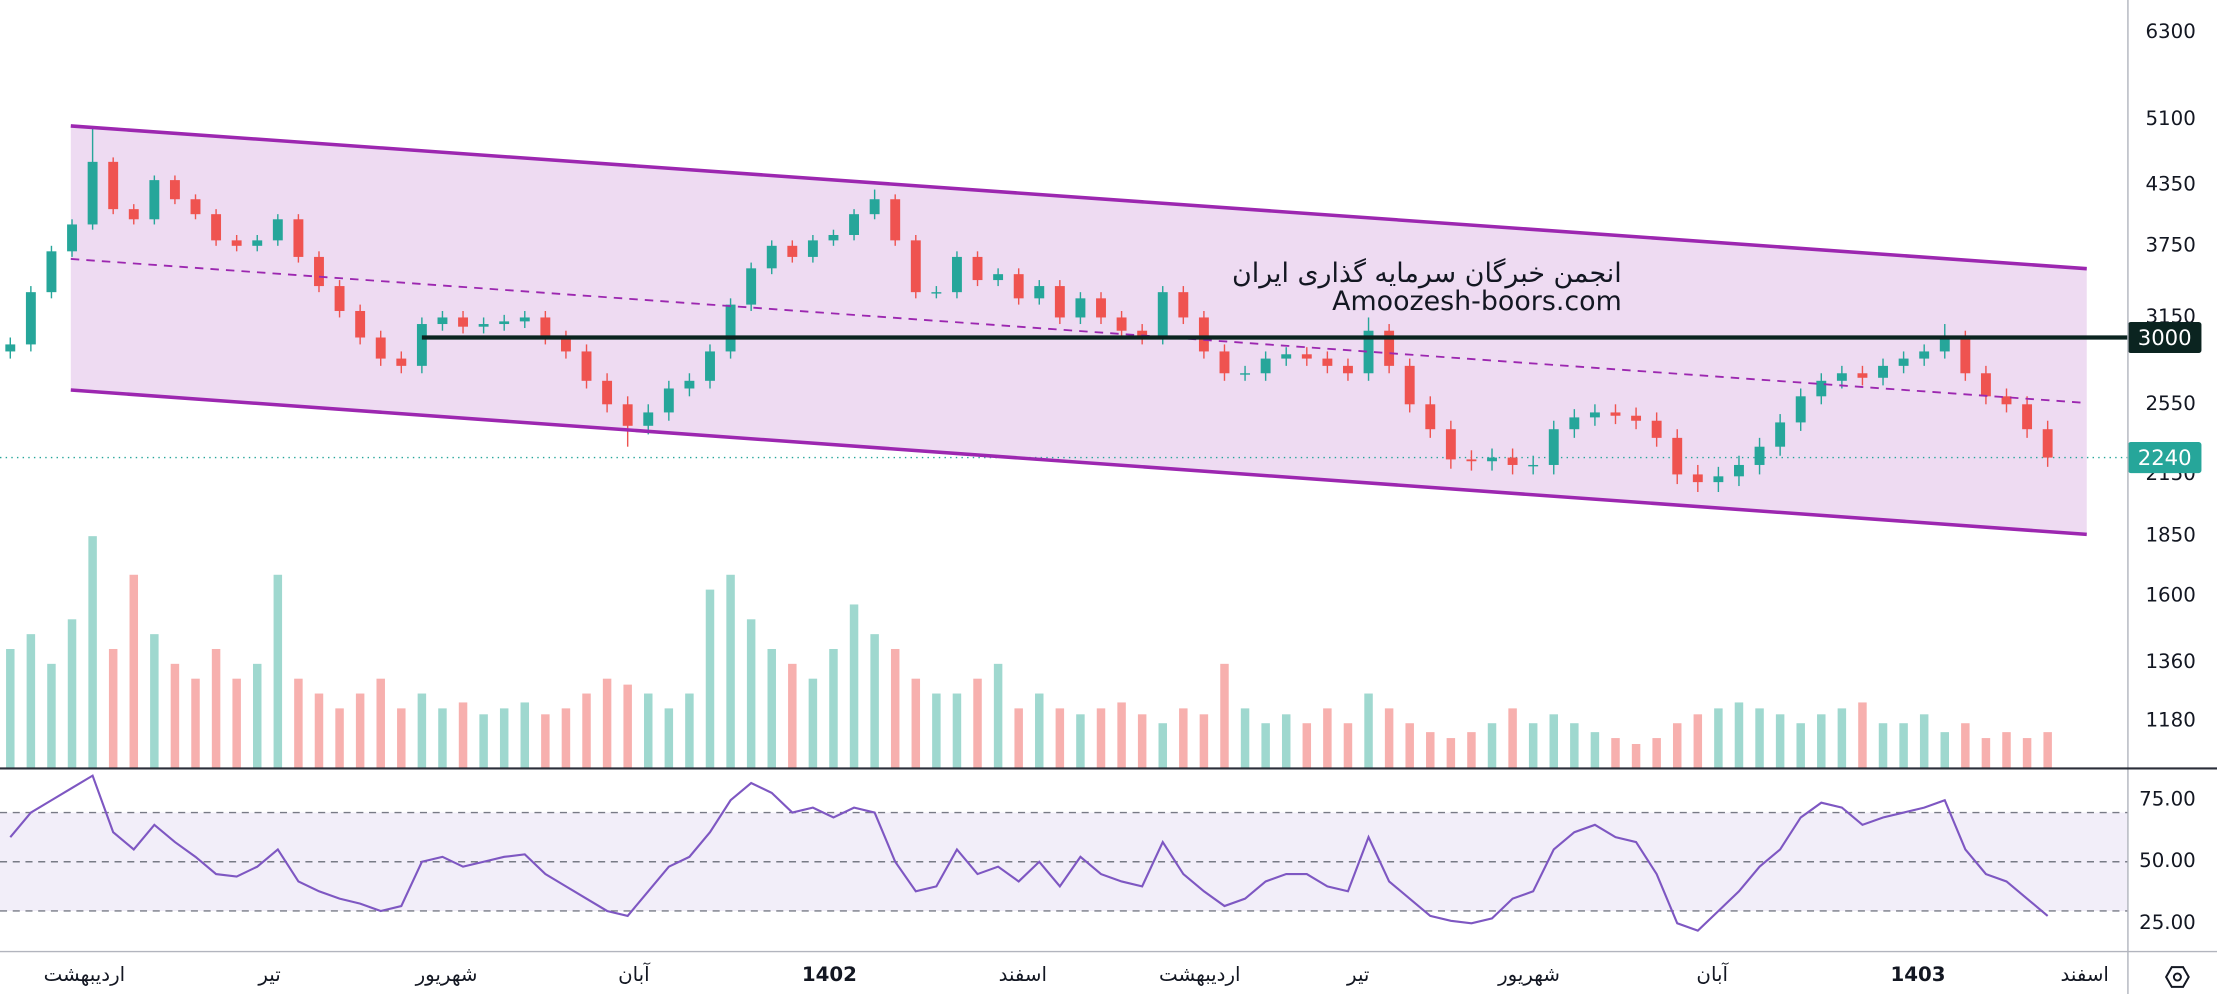 This screenshot has height=994, width=2217. Describe the element at coordinates (2167, 860) in the screenshot. I see `rsi-tick-label: 50.00` at that location.